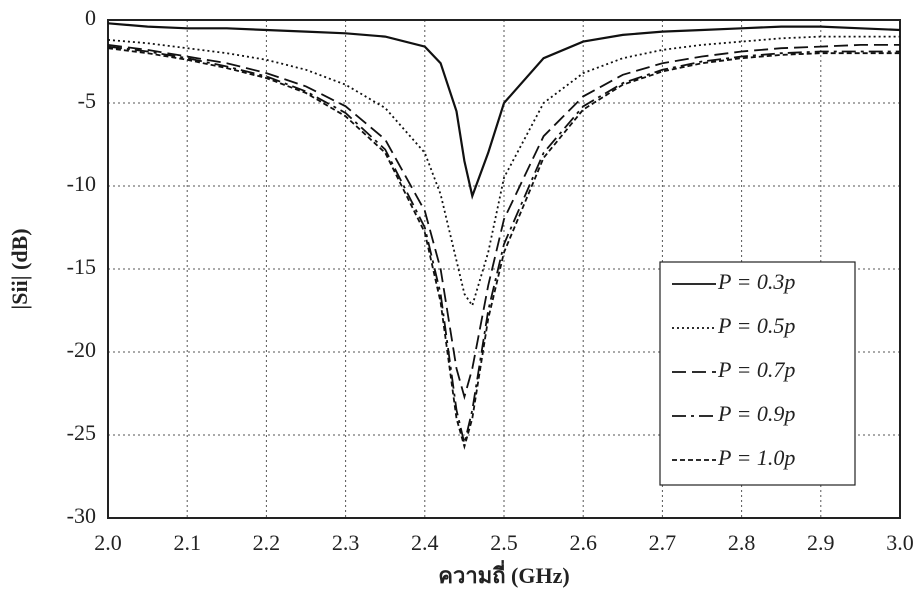 Image resolution: width=919 pixels, height=594 pixels. What do you see at coordinates (503, 573) in the screenshot?
I see `x-axis-title: ความถี่ (GHz)` at bounding box center [503, 573].